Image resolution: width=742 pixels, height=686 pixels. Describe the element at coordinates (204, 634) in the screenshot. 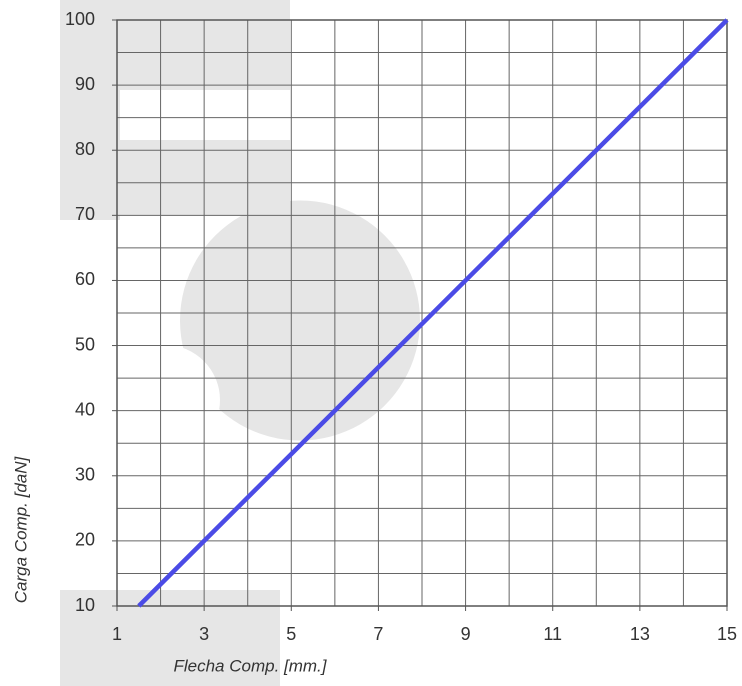

I see `x-tick-label: 3` at that location.